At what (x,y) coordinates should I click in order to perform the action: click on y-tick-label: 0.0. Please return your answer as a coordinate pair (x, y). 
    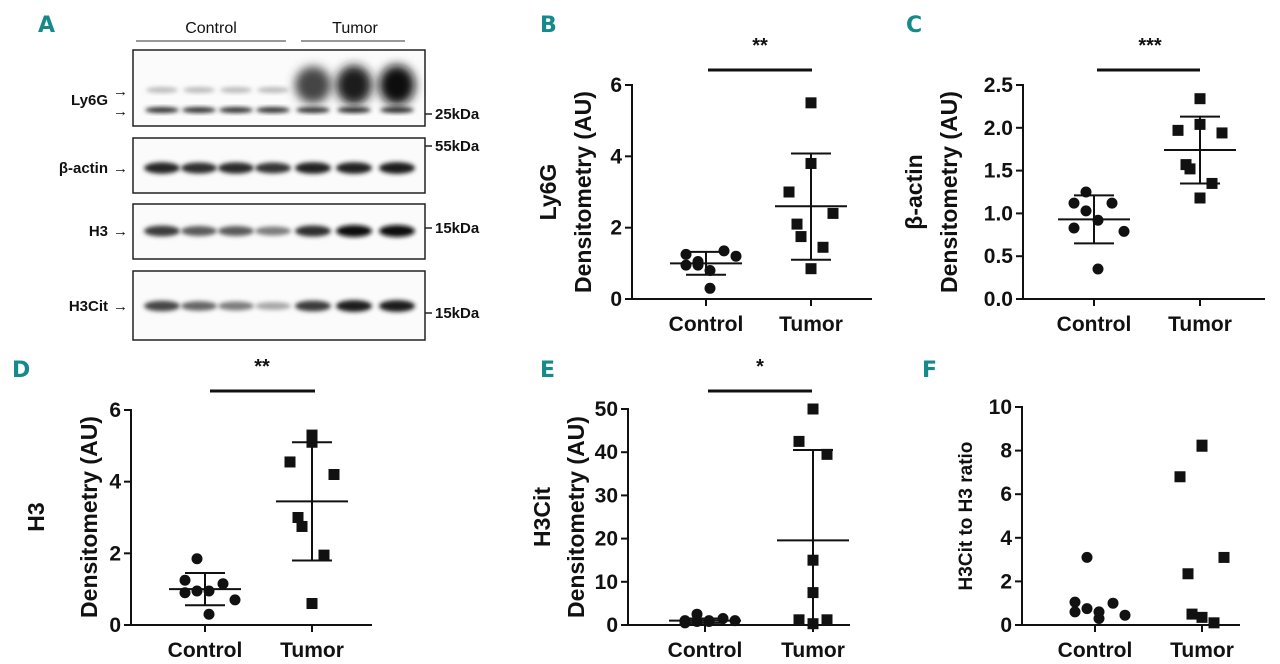
    Looking at the image, I should click on (998, 299).